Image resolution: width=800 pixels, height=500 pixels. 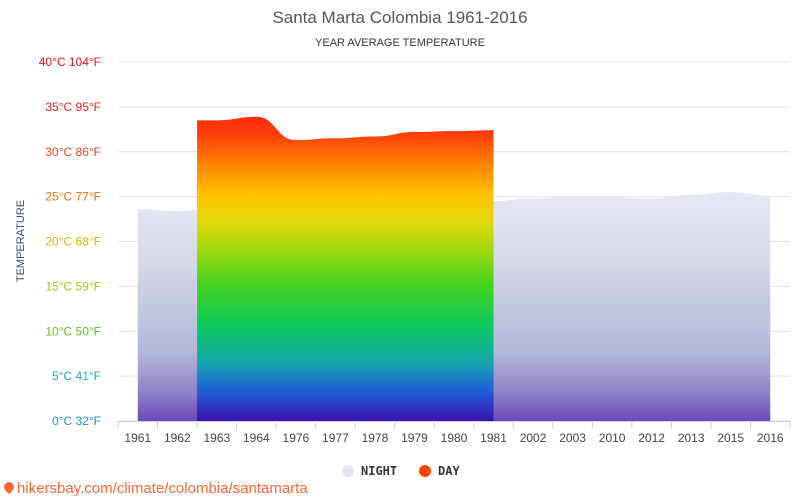 I want to click on y-tick-label: 35°C 95°F, so click(x=73, y=107).